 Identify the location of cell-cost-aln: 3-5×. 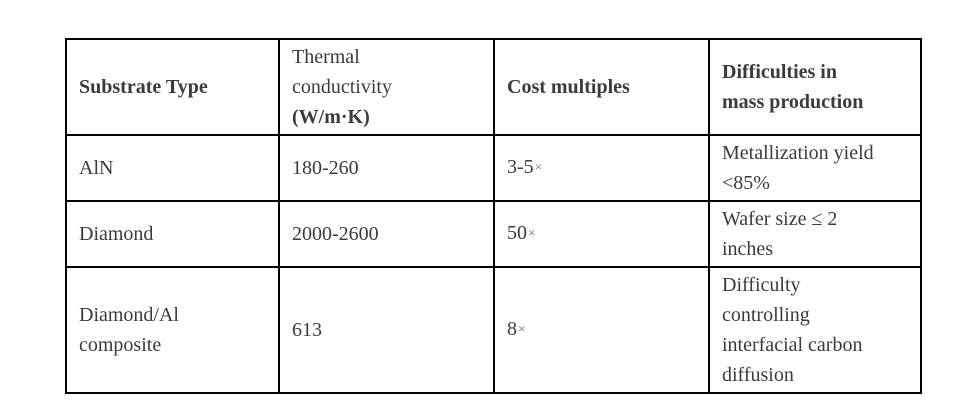
(601, 168).